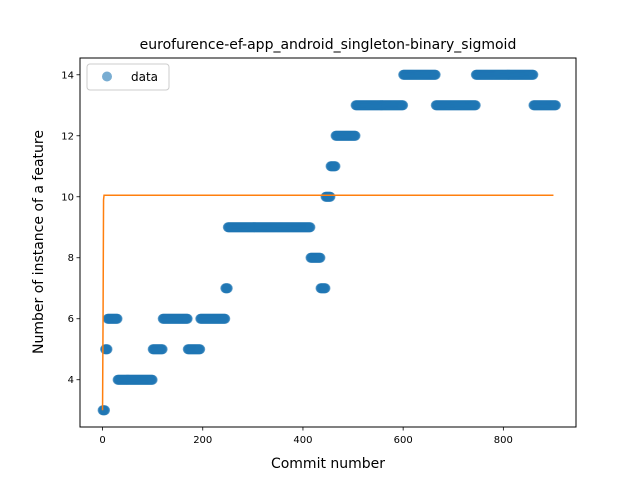  Describe the element at coordinates (71, 319) in the screenshot. I see `y-tick-label: 6` at that location.